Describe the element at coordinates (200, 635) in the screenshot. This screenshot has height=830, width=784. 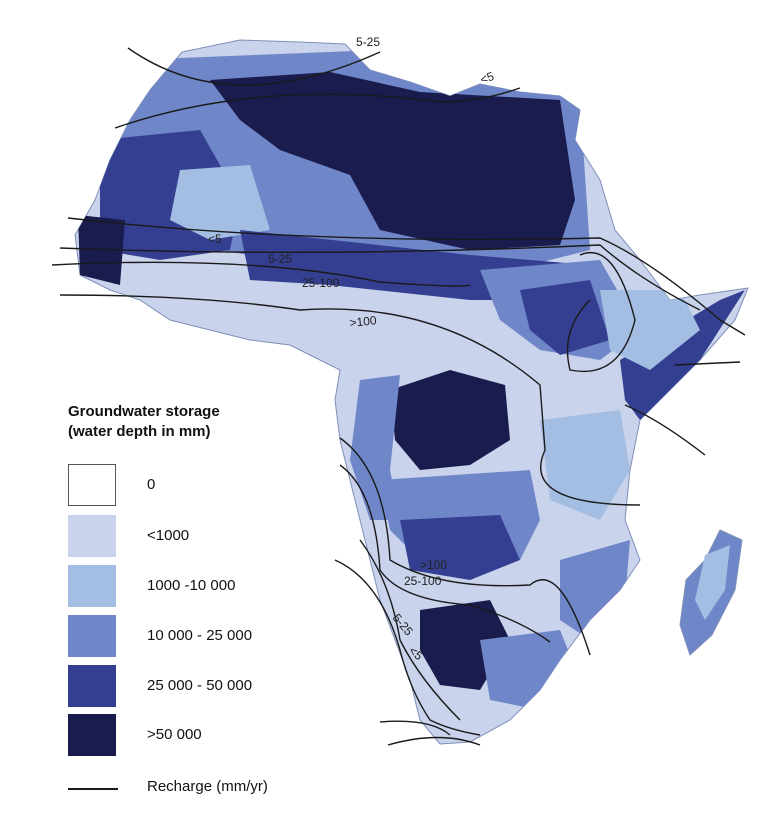
I see `legend-label: 10 000 - 25 000` at that location.